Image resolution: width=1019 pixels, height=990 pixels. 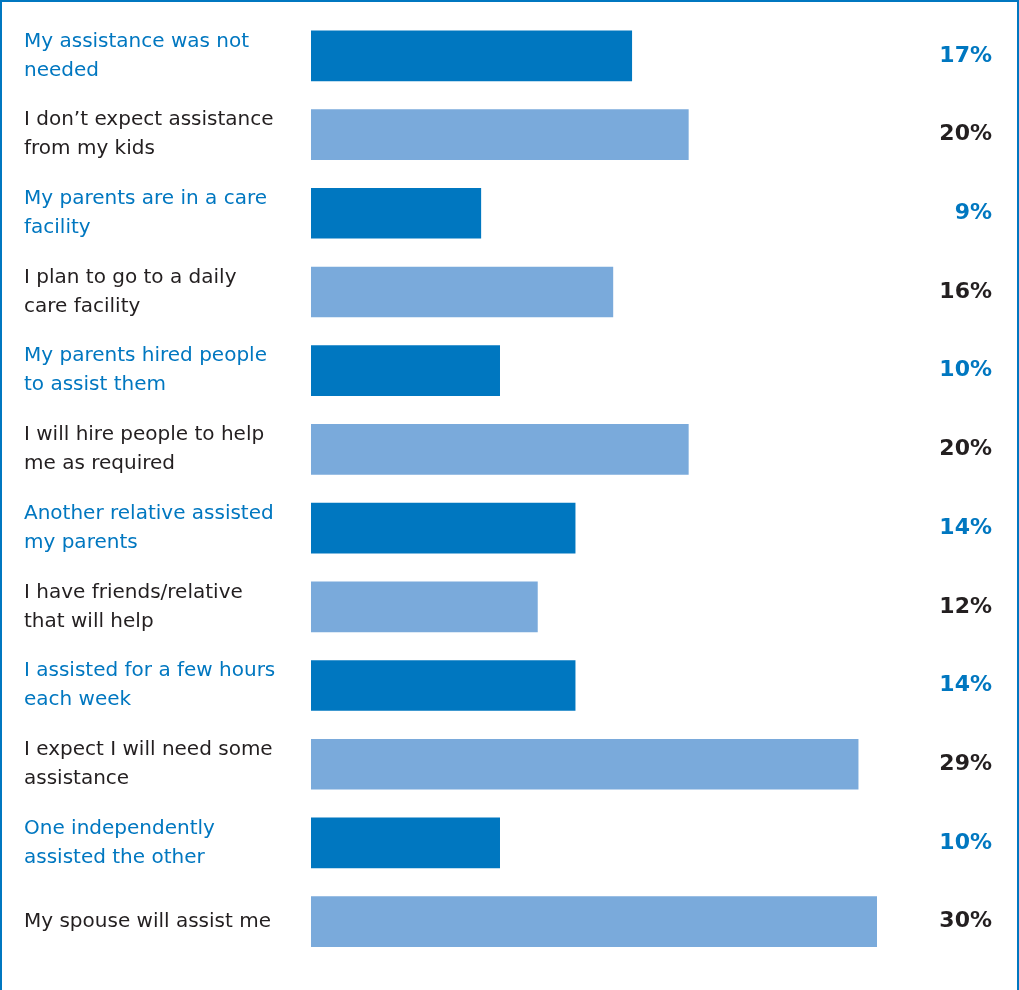 I want to click on y-tick-label: My parents hired people to assist them, so click(x=145, y=369).